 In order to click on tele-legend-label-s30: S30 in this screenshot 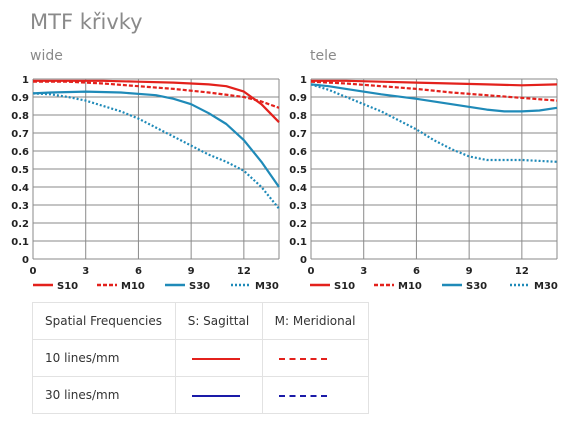, I will do `click(476, 286)`.